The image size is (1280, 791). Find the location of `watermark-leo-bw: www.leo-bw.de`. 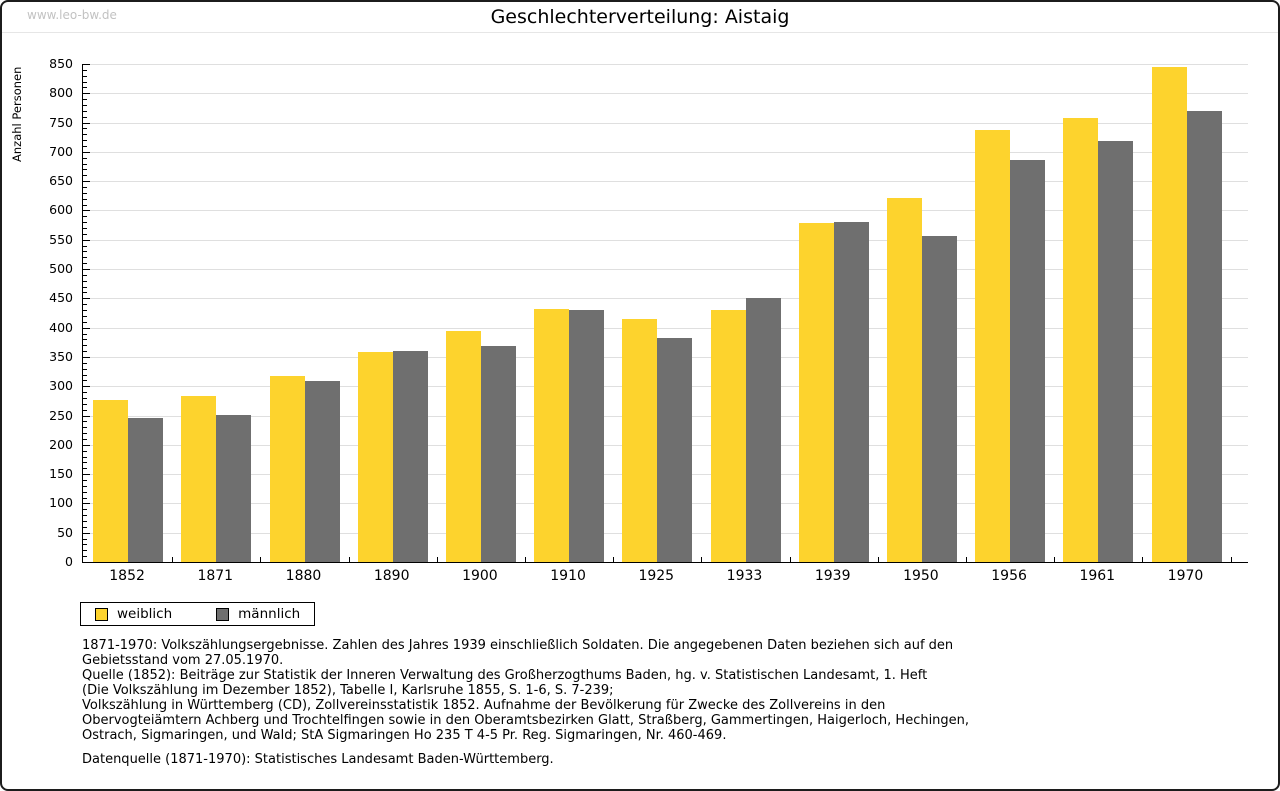

watermark-leo-bw: www.leo-bw.de is located at coordinates (72, 15).